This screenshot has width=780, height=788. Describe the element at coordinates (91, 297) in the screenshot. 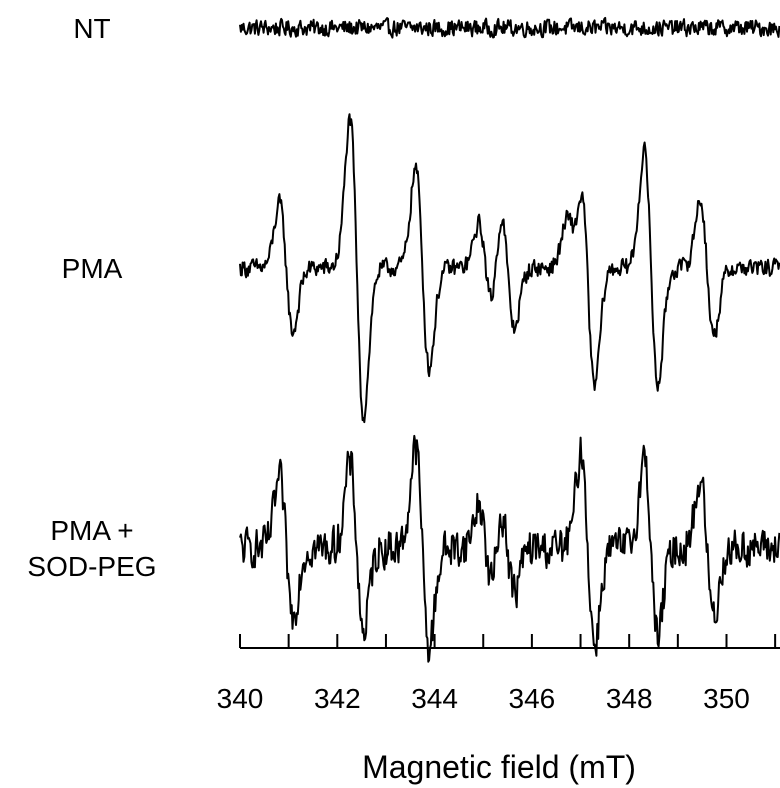

I see `row-labels: NT PMA PMA + SOD-PEG` at that location.